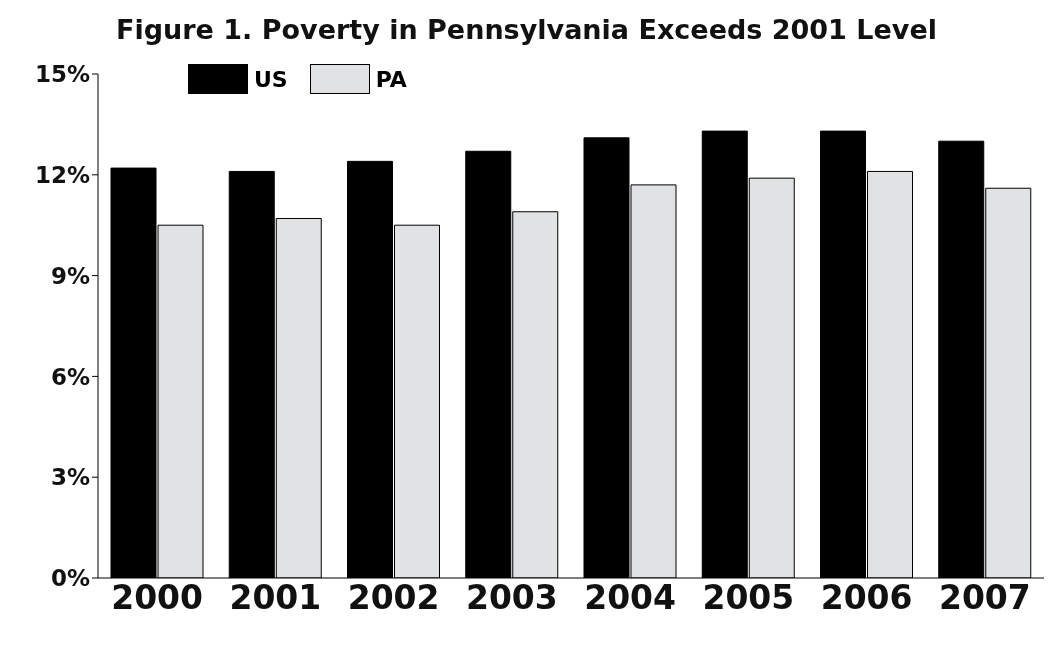  I want to click on x-tick-label: 2006, so click(866, 598).